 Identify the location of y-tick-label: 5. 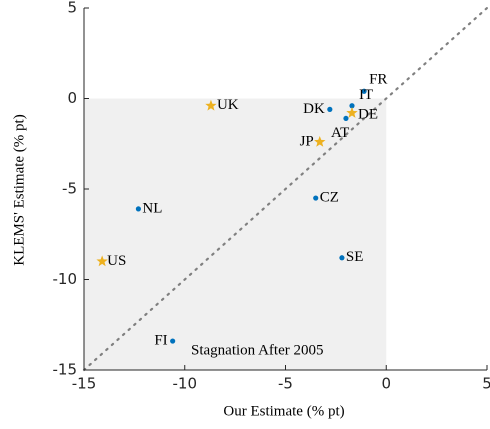
(72, 8).